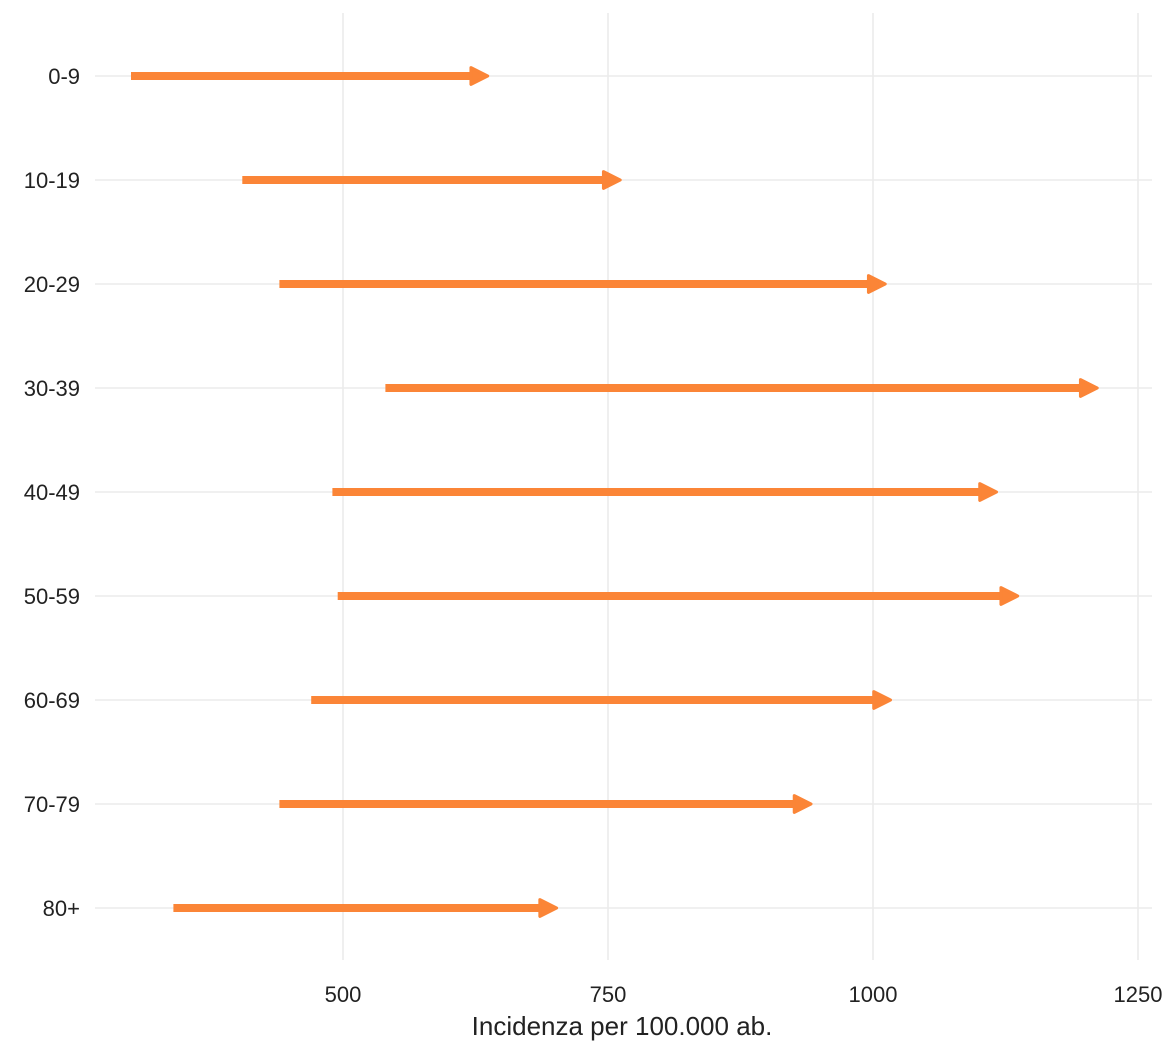 This screenshot has height=1041, width=1172. Describe the element at coordinates (1138, 994) in the screenshot. I see `x-tick-label: 1250` at that location.